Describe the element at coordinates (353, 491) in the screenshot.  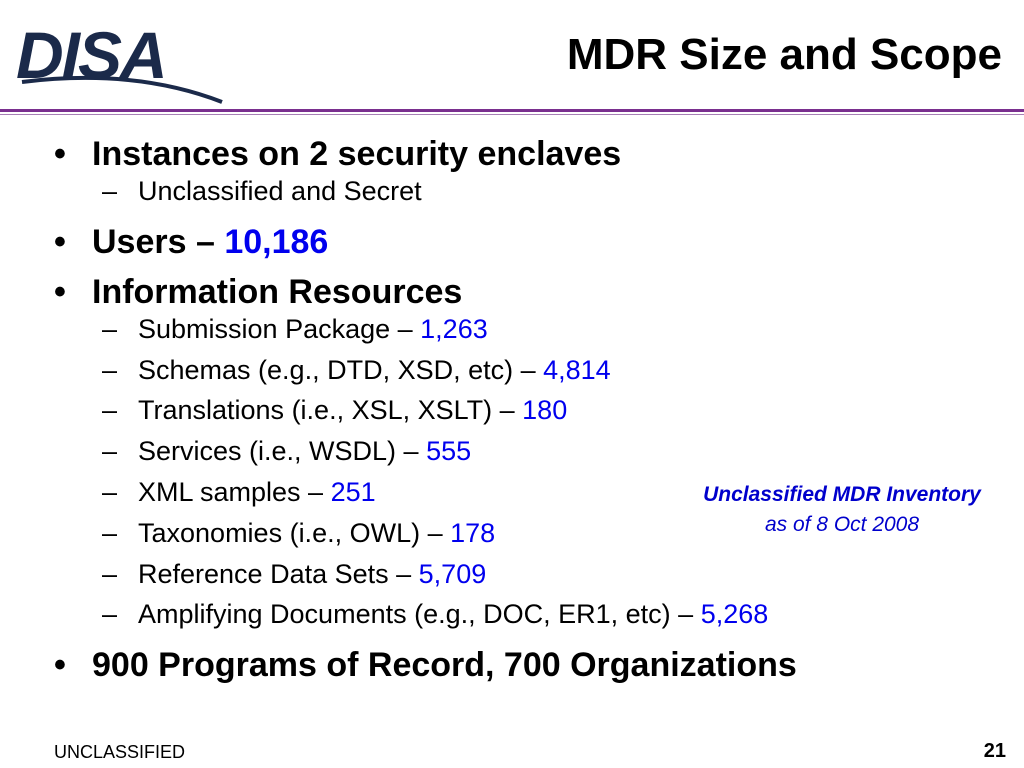
I see `sub-bullet-value: 251` at that location.